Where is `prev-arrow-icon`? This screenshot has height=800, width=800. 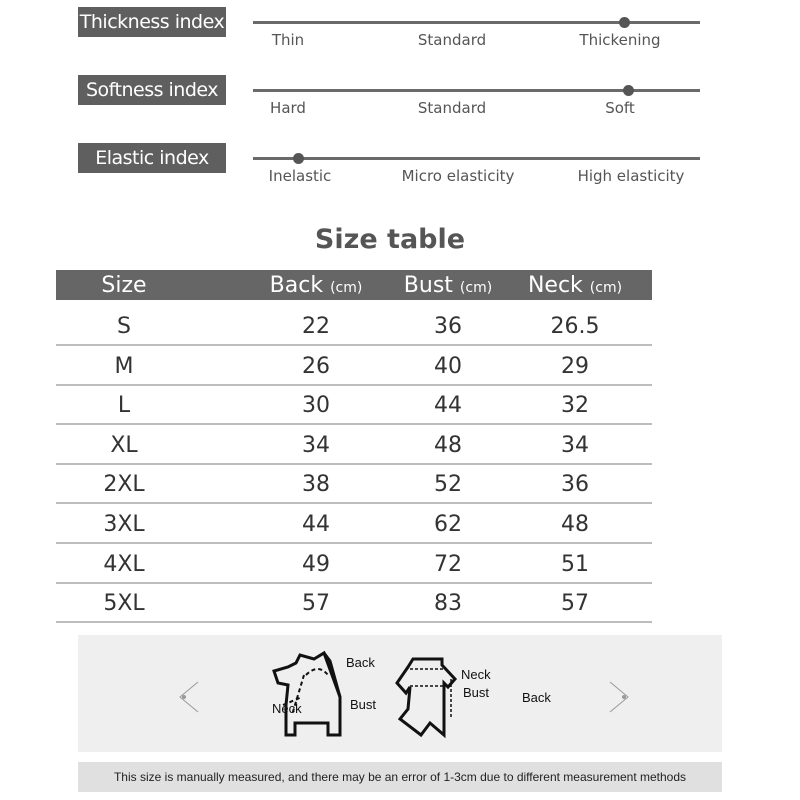 prev-arrow-icon is located at coordinates (189, 697).